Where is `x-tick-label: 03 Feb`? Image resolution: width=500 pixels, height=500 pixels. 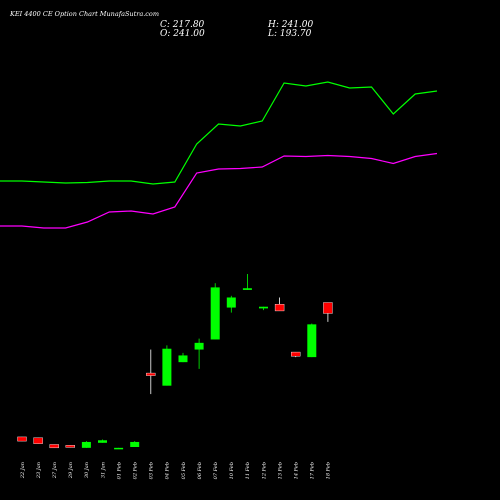
x-tick-label: 03 Feb is located at coordinates (152, 470).